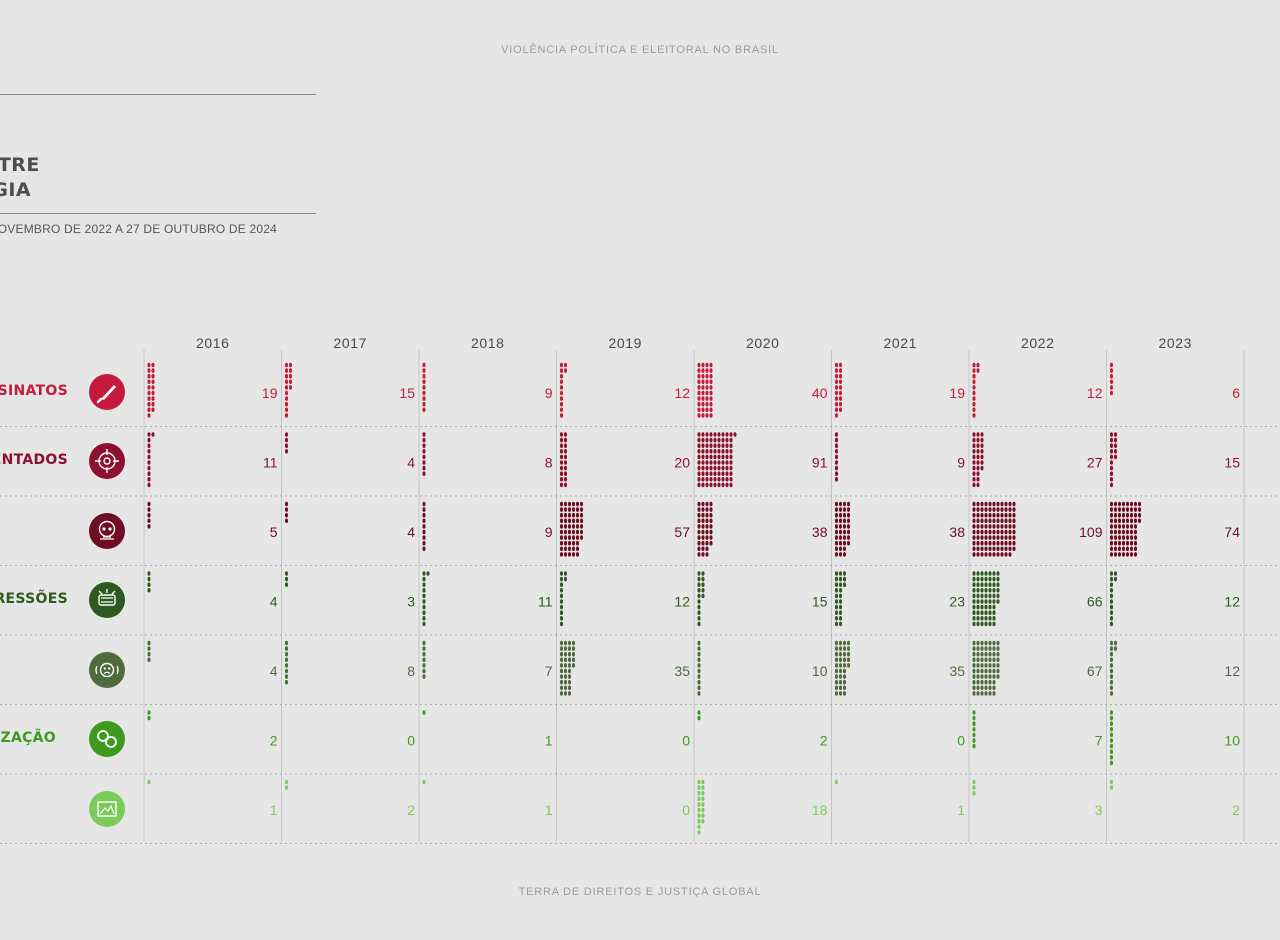  Describe the element at coordinates (640, 50) in the screenshot. I see `report-header: VIOLÊNCIA POLÍTICA E ELEITORAL NO BRASIL` at that location.